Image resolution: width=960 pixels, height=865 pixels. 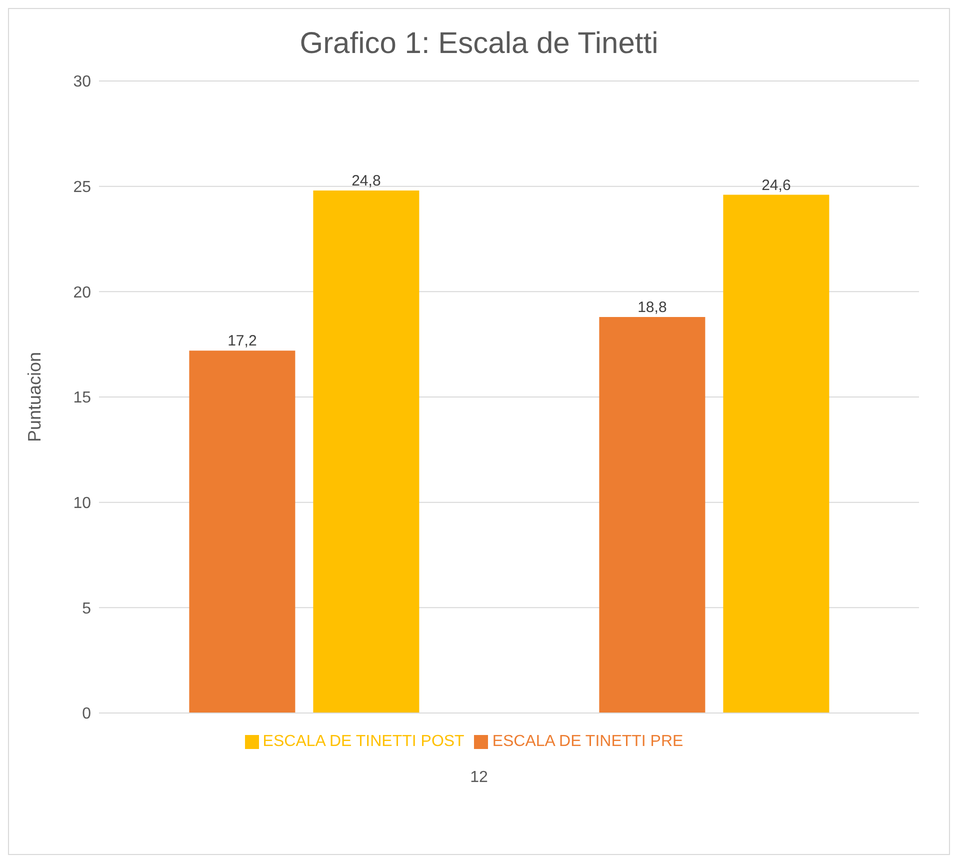 What do you see at coordinates (588, 741) in the screenshot?
I see `legend-label: ESCALA DE TINETTI PRE` at bounding box center [588, 741].